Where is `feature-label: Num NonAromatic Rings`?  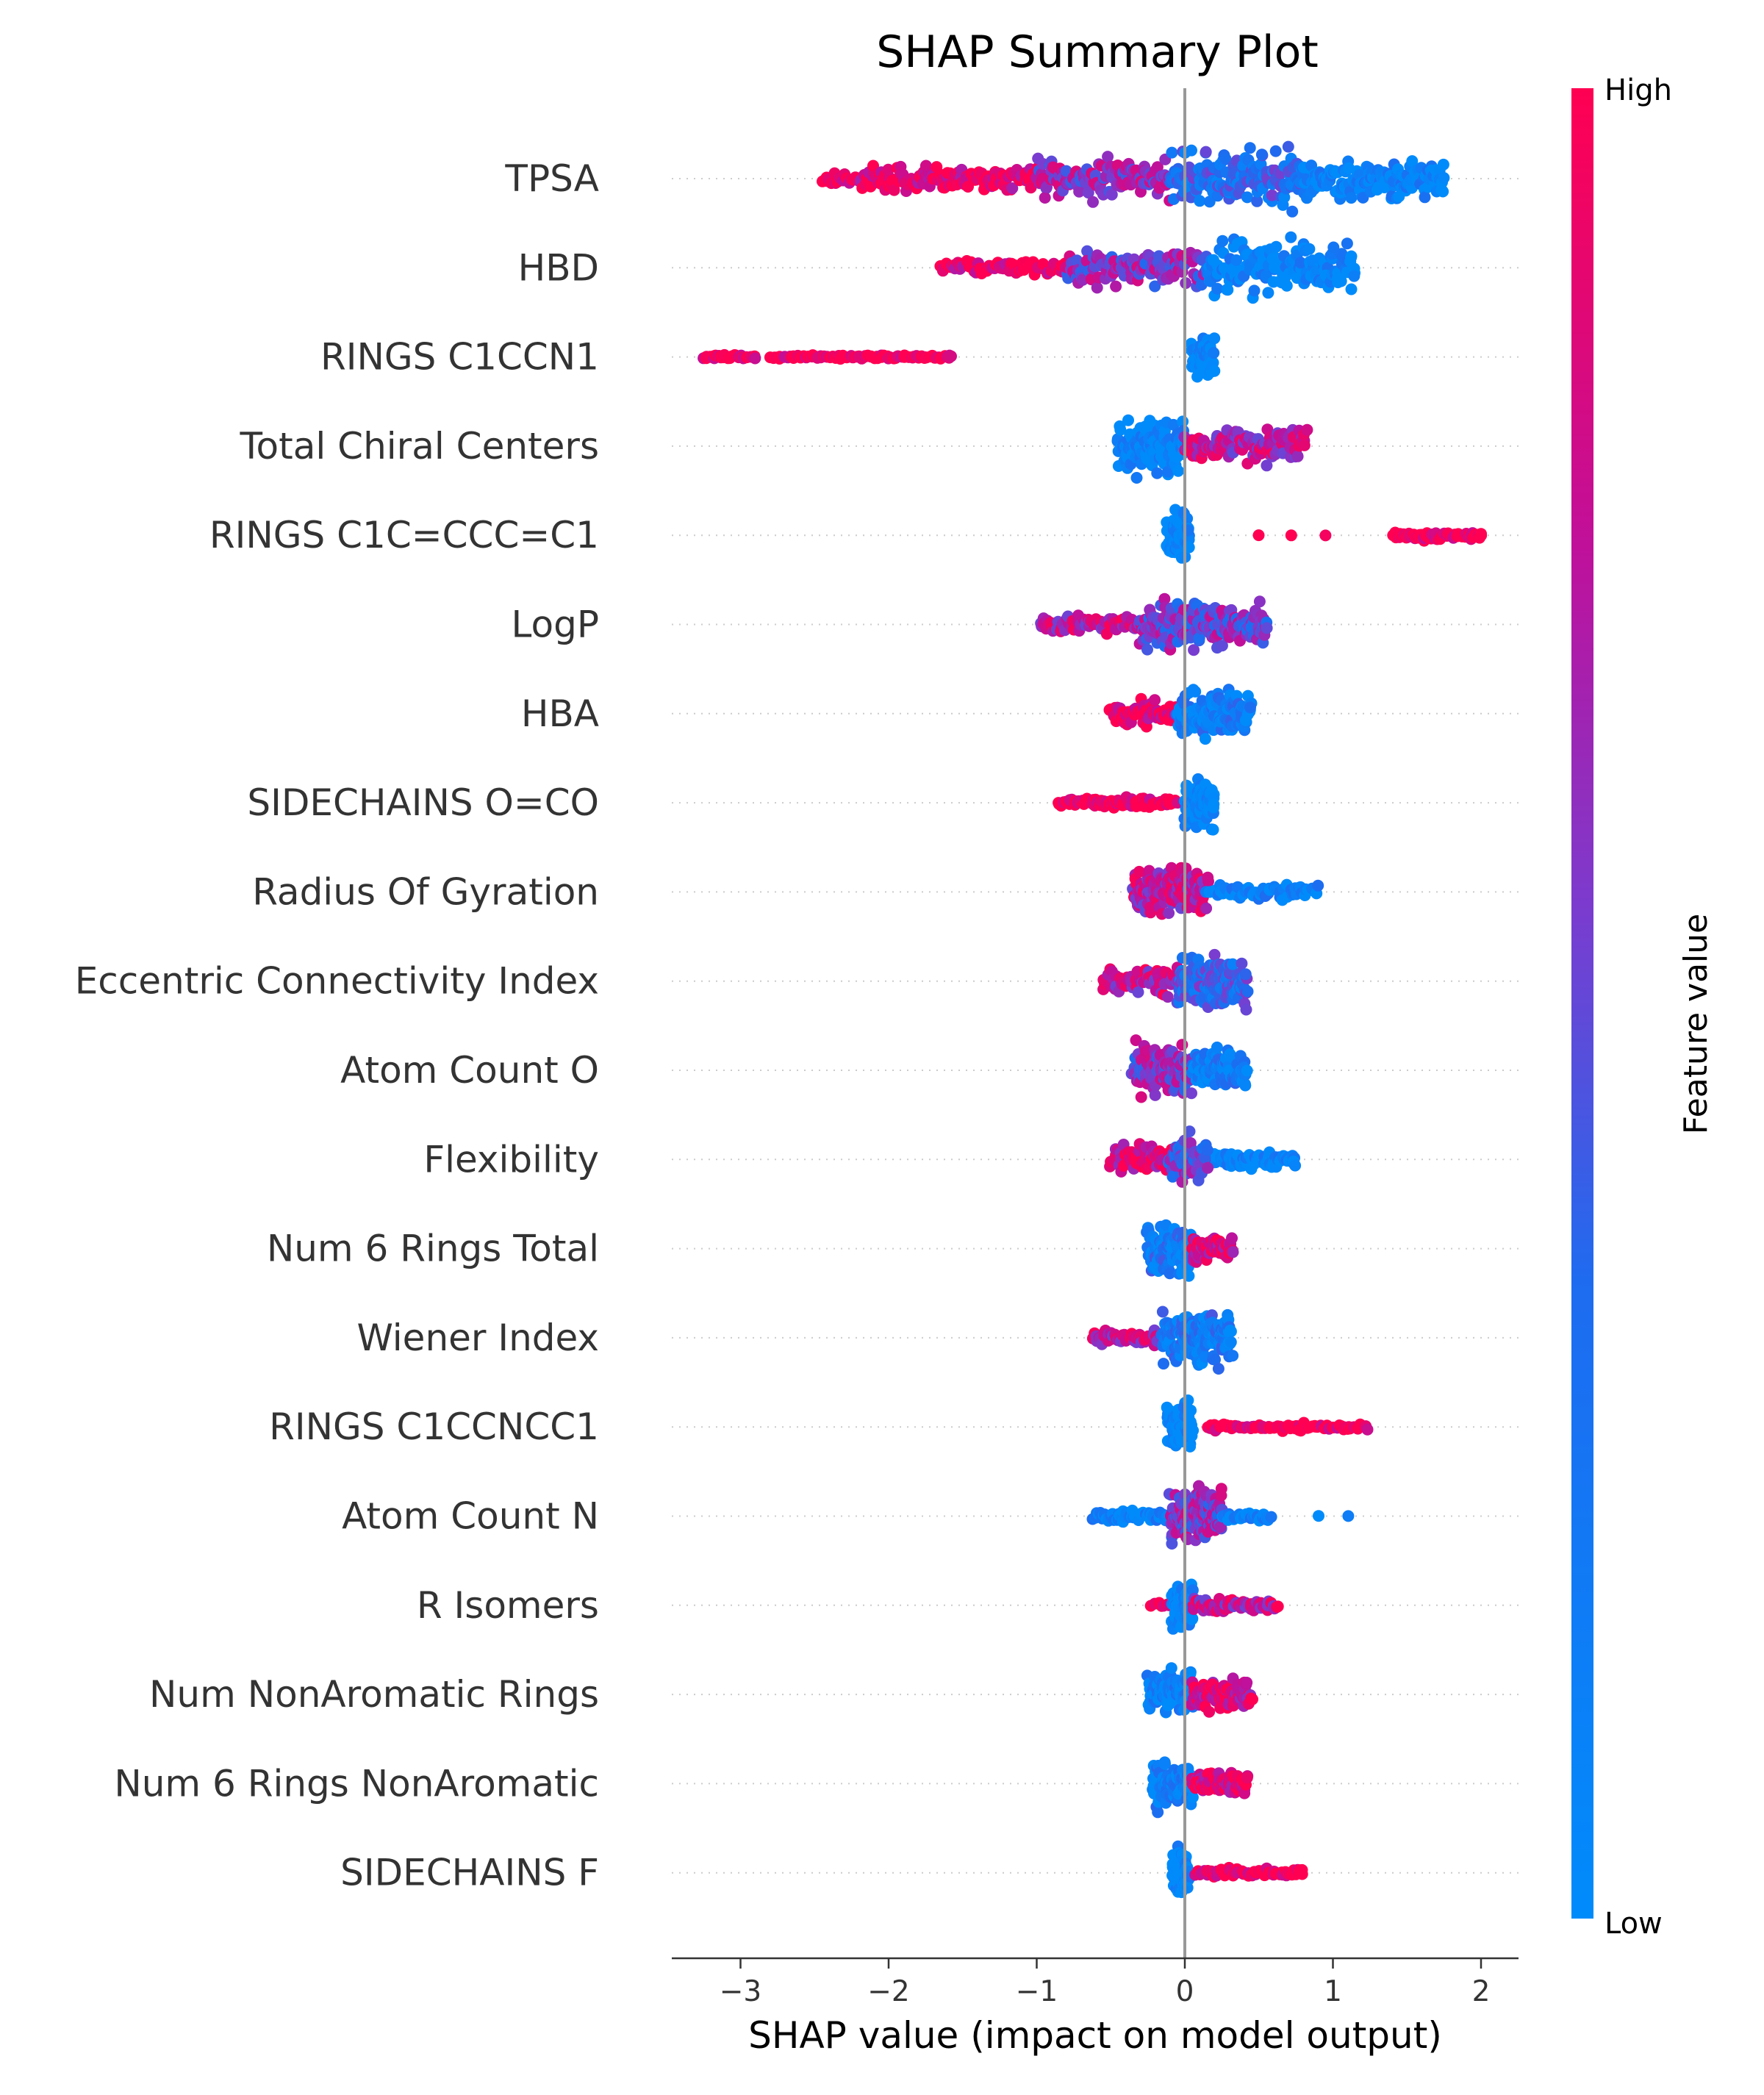
feature-label: Num NonAromatic Rings is located at coordinates (374, 1694).